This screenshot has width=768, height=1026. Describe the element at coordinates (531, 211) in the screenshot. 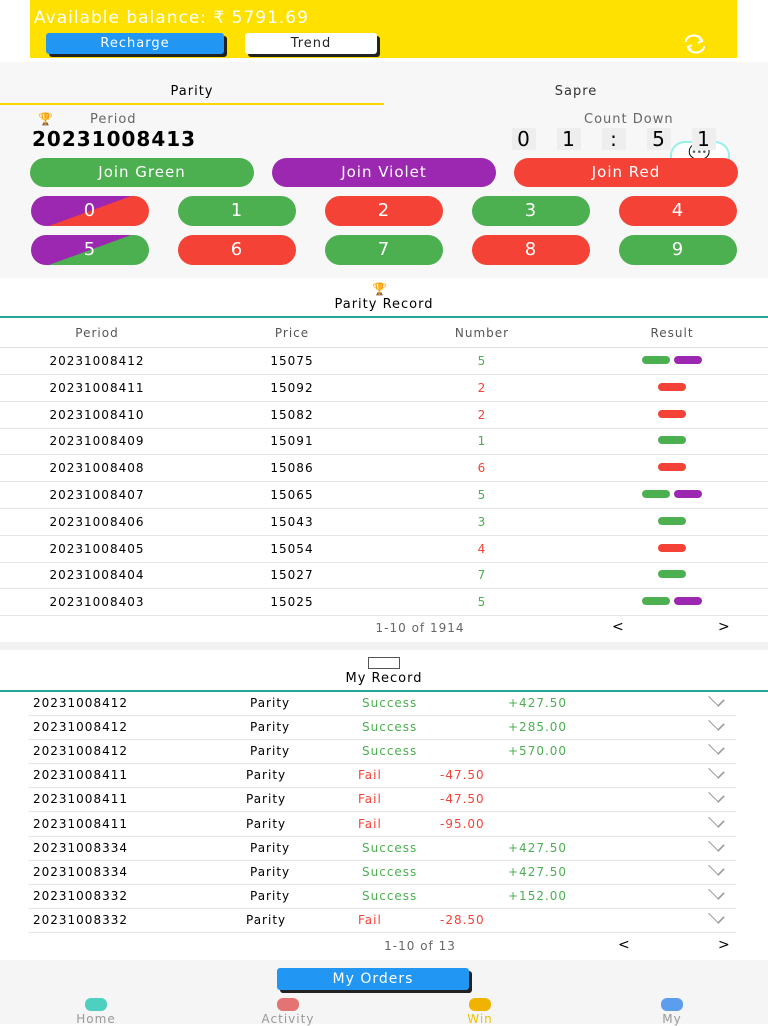

I see `number-button: 3` at that location.